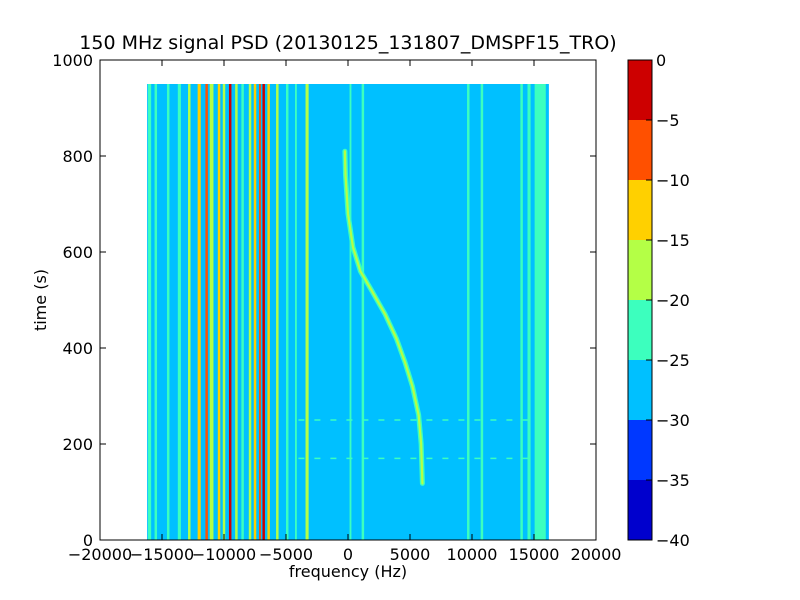 This screenshot has height=600, width=800. Describe the element at coordinates (348, 571) in the screenshot. I see `x-axis-title: frequency (Hz)` at that location.